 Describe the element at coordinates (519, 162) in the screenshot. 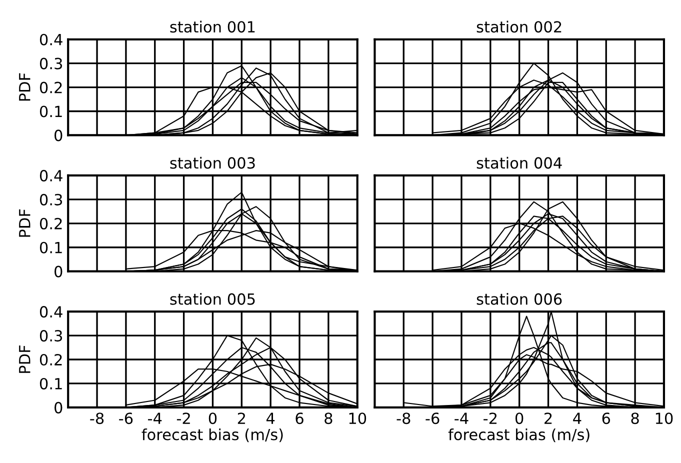

I see `chart-title: station 004` at that location.